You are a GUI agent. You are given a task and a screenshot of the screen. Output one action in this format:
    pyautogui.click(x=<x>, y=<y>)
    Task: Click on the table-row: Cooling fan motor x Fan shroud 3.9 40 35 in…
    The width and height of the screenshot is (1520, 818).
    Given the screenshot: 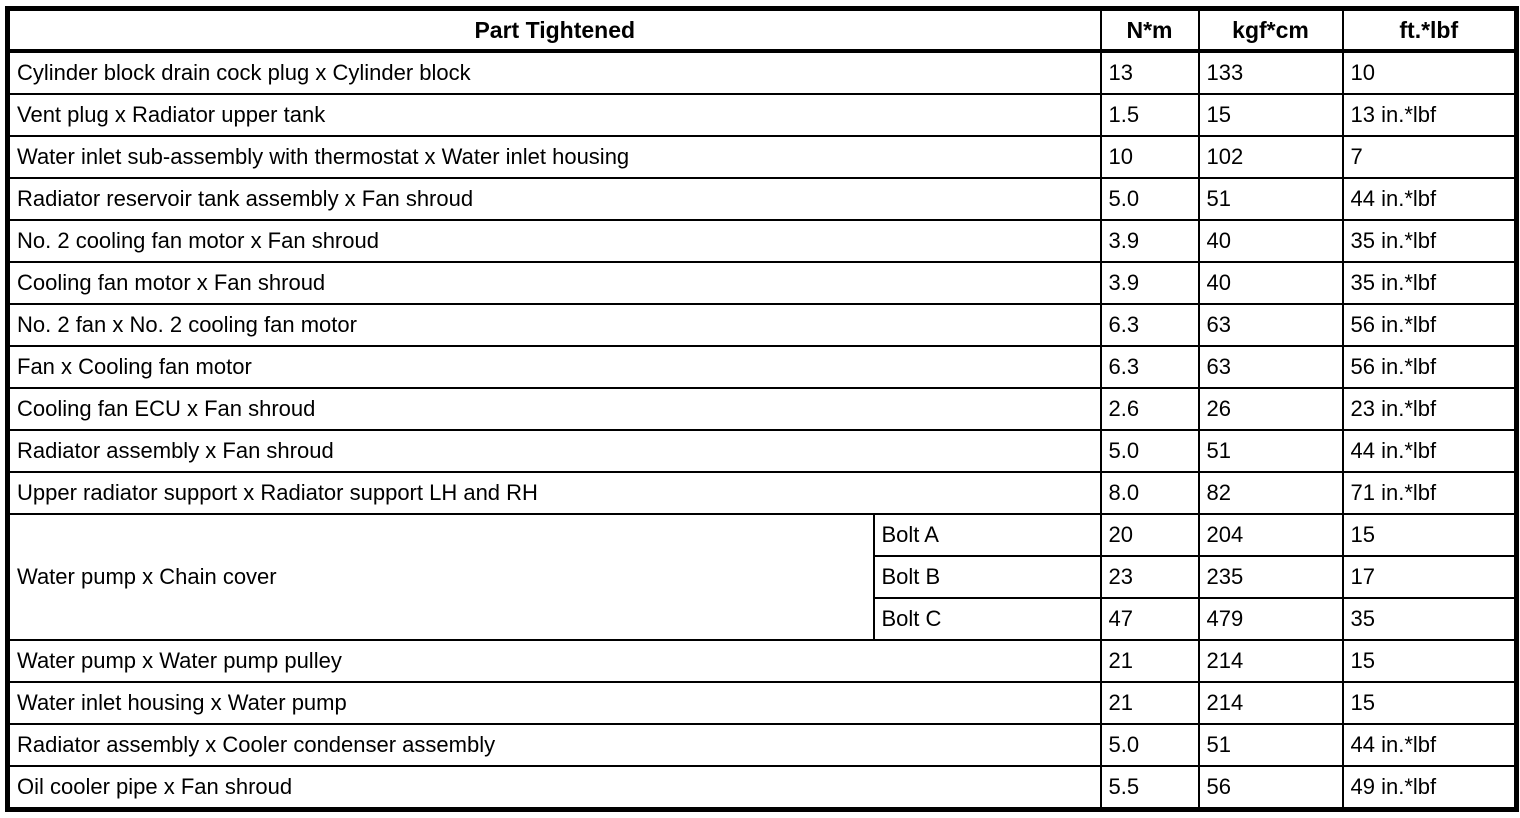 What is the action you would take?
    pyautogui.click(x=762, y=283)
    